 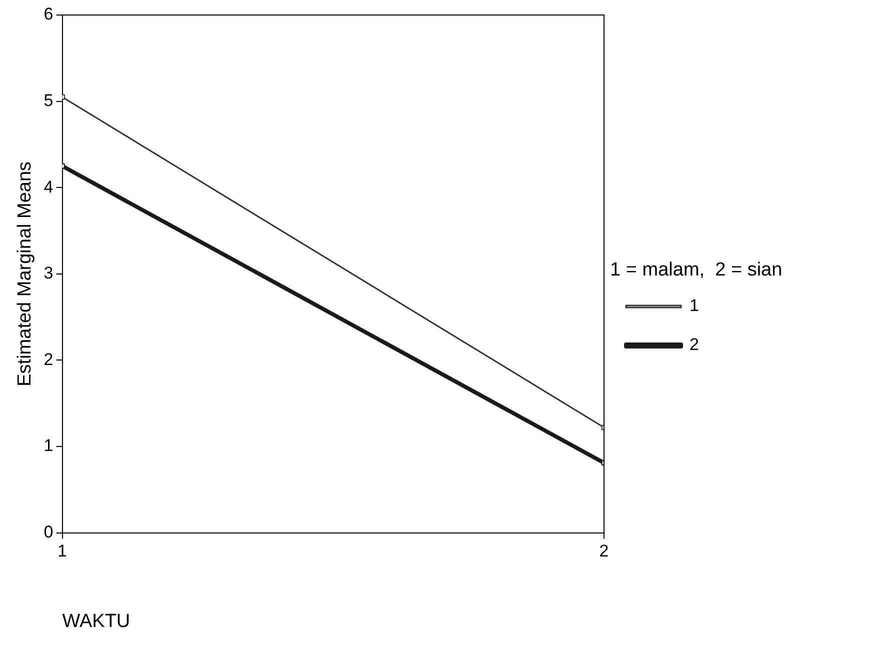 What do you see at coordinates (96, 621) in the screenshot?
I see `x-axis-title: WAKTU` at bounding box center [96, 621].